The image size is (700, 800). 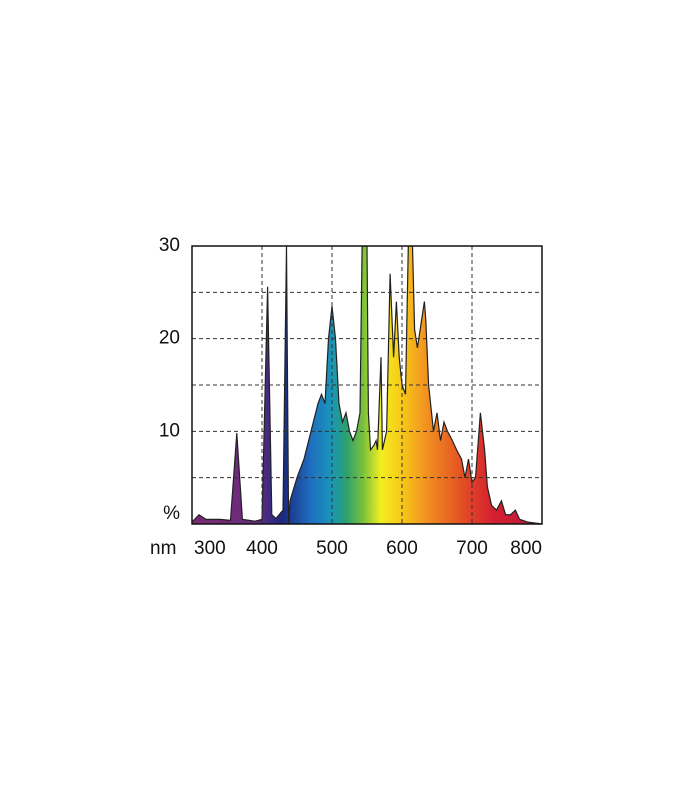 What do you see at coordinates (169, 430) in the screenshot?
I see `y-tick-label: 10` at bounding box center [169, 430].